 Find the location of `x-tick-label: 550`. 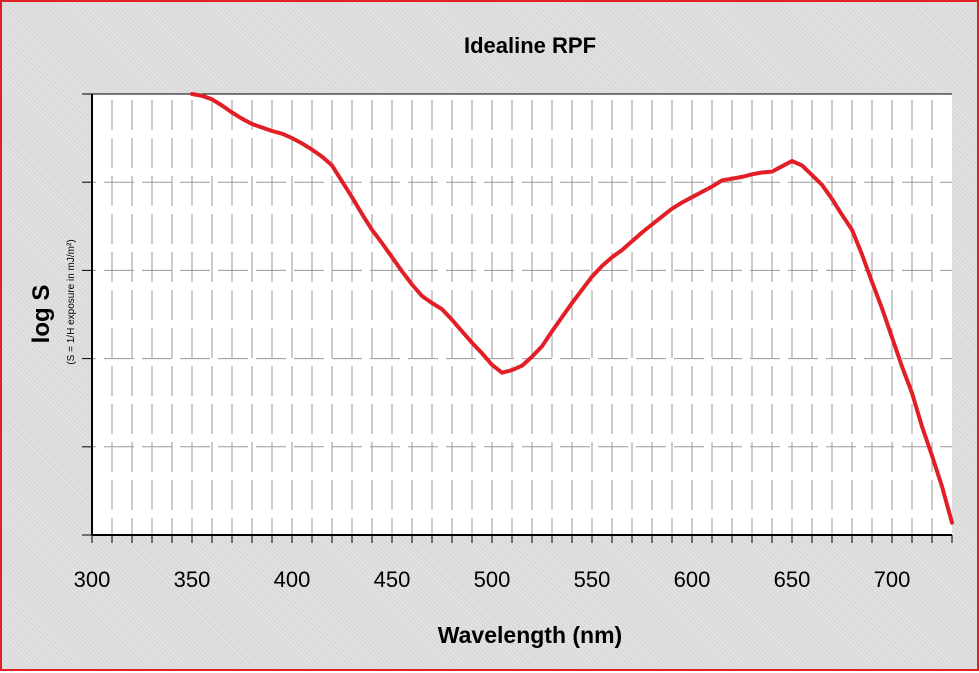

x-tick-label: 550 is located at coordinates (592, 579).